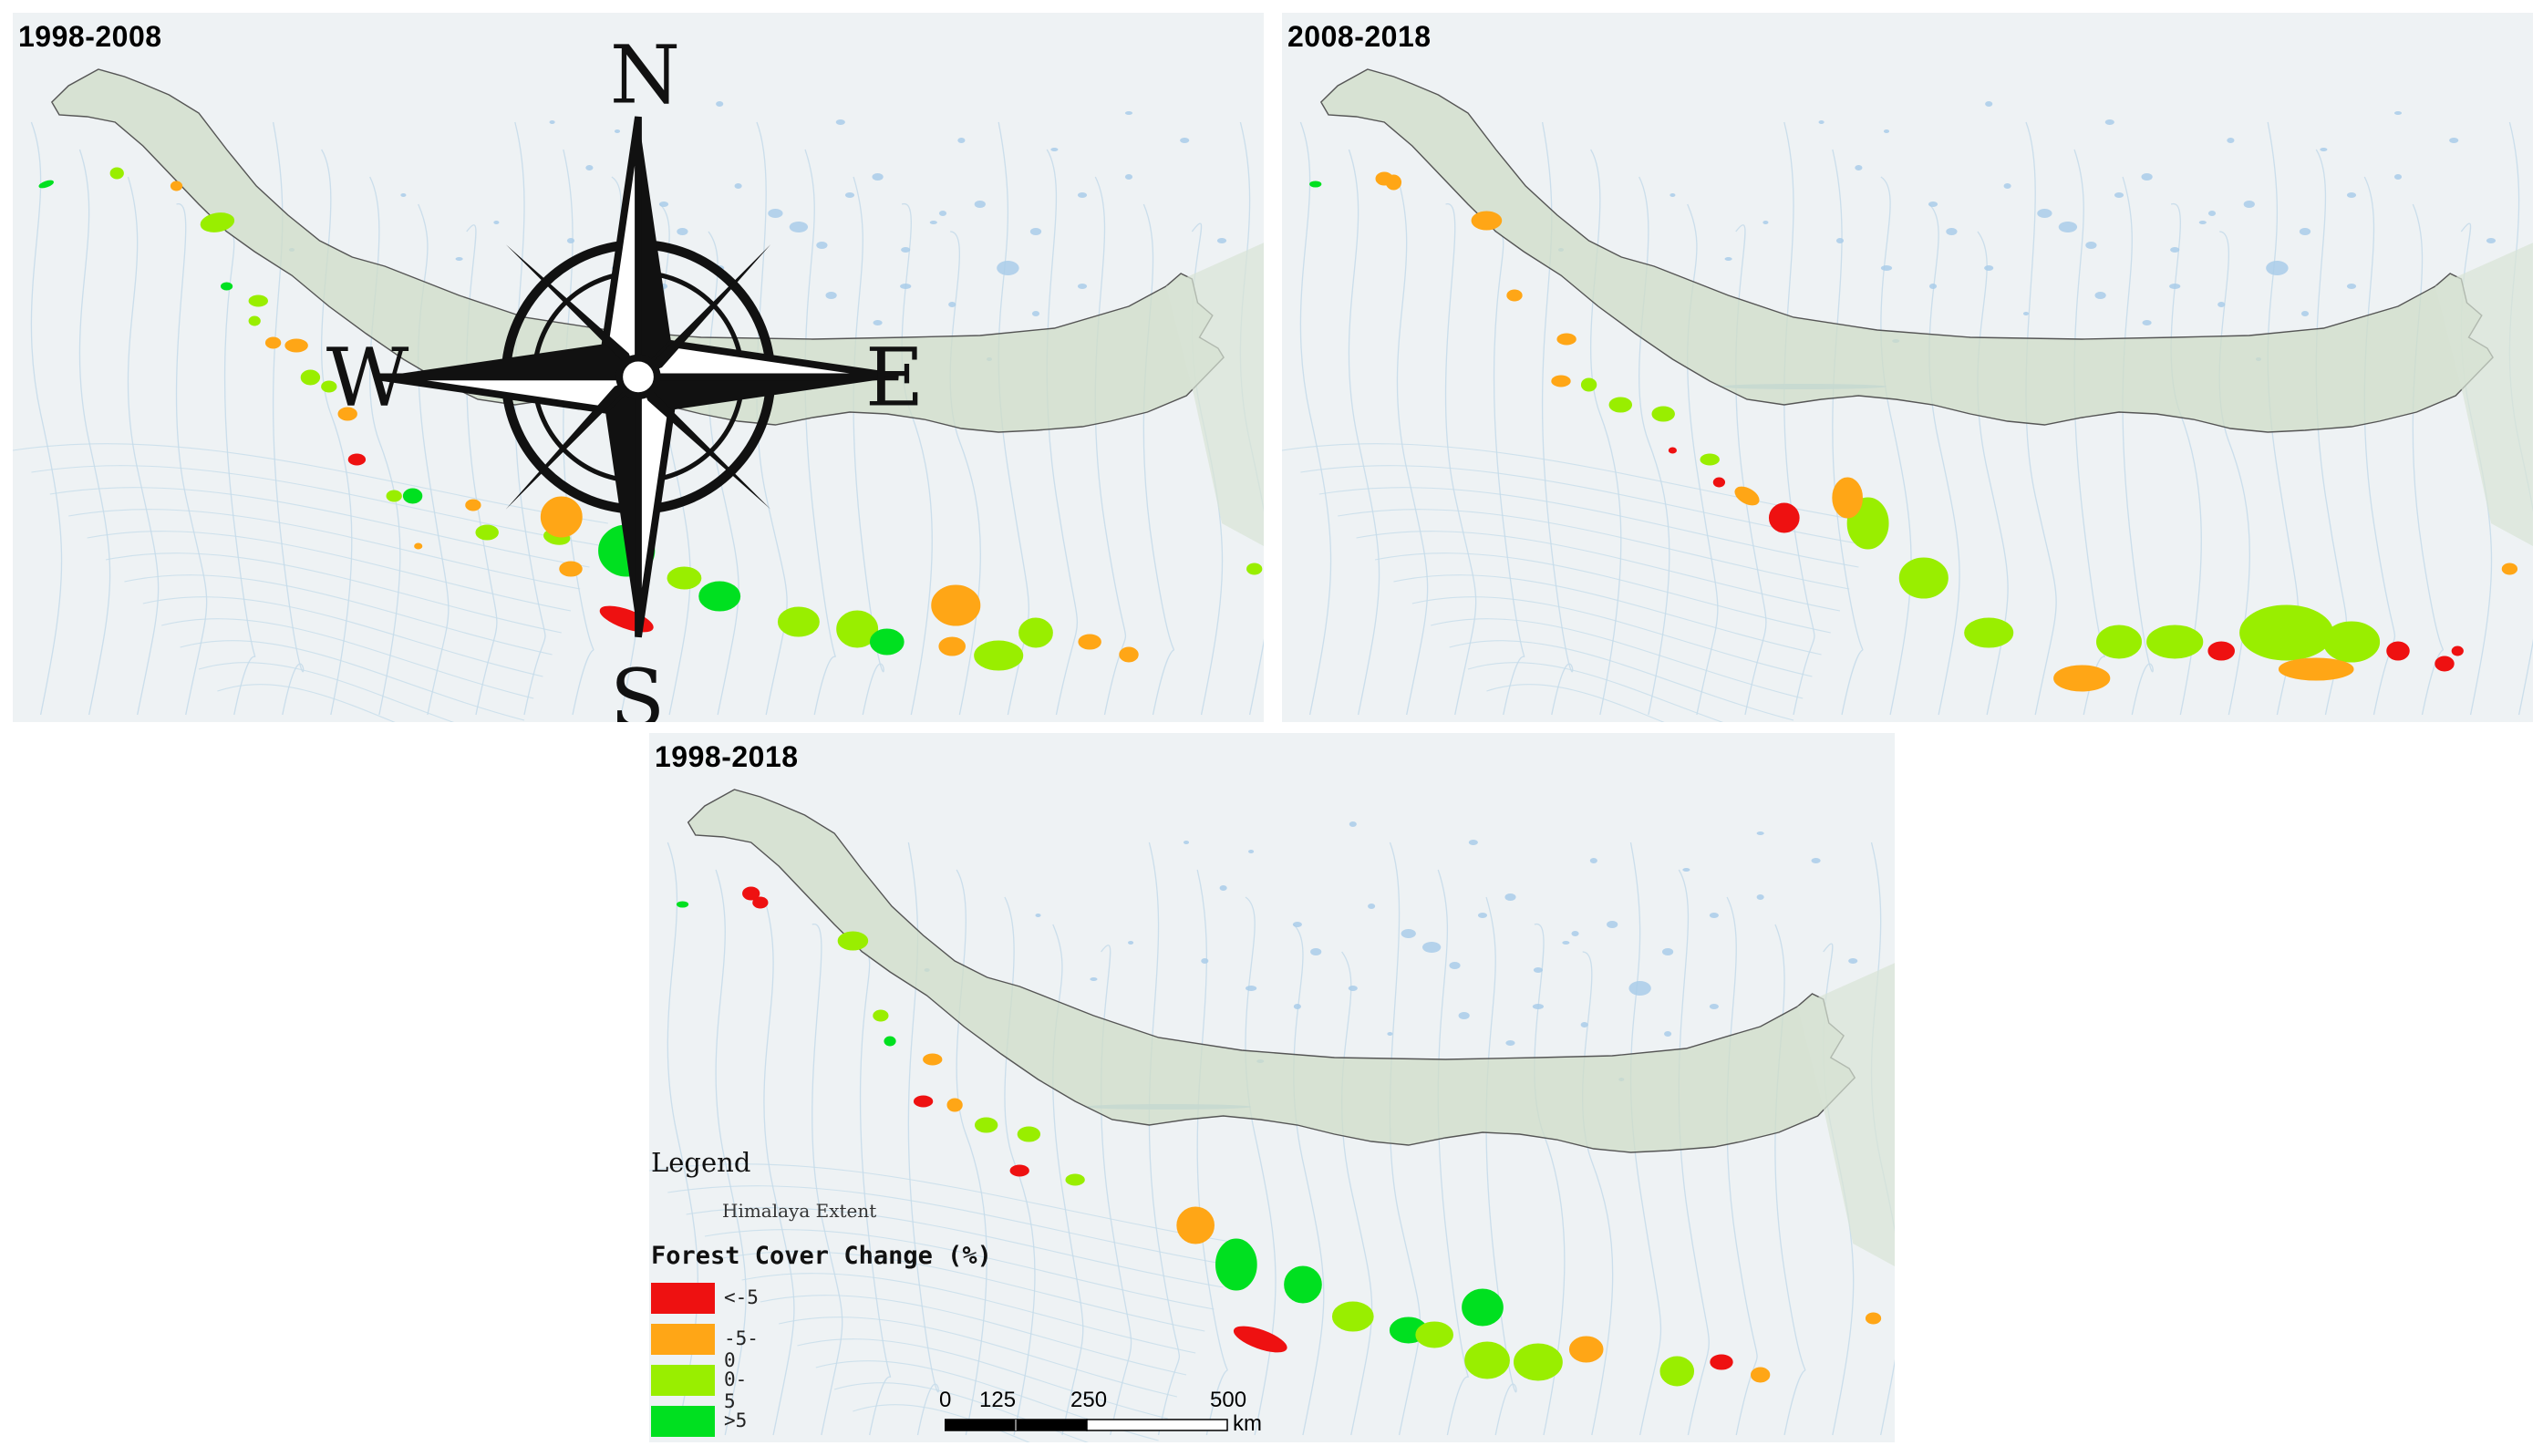  I want to click on legend-class-label: <-5, so click(742, 1297).